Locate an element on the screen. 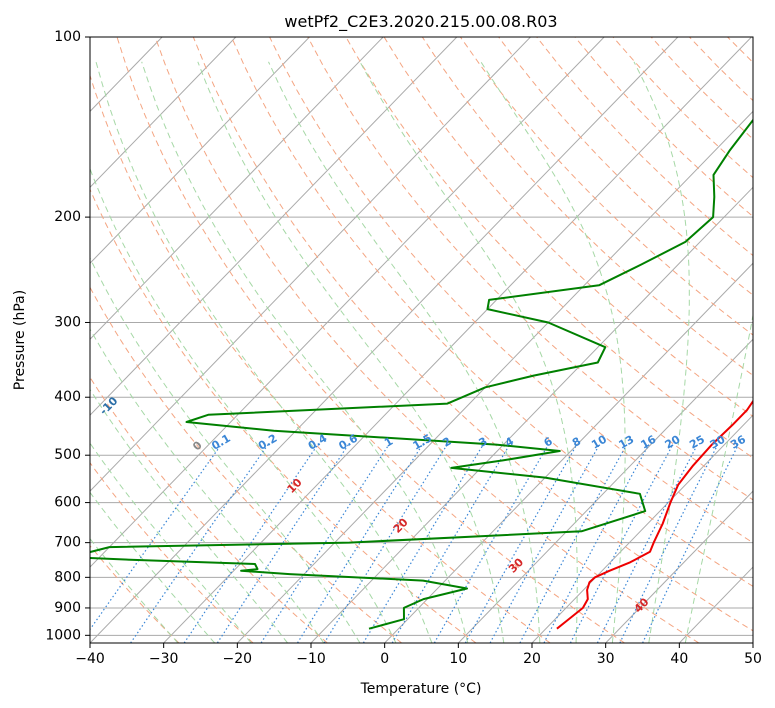 The height and width of the screenshot is (708, 775). y-axis-ticks: 100 200 300 400 500 600 700 800 900 1000 is located at coordinates (67, 336).